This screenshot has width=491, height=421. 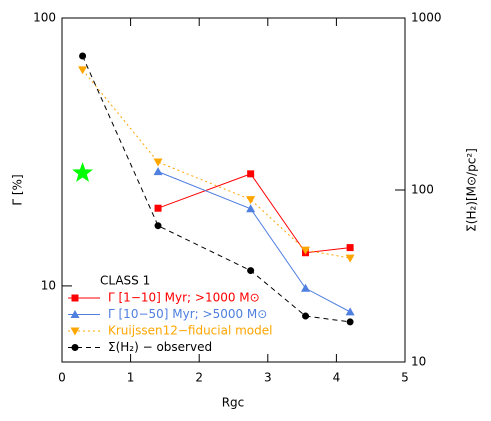 I want to click on y-tick-label: 10, so click(x=48, y=285).